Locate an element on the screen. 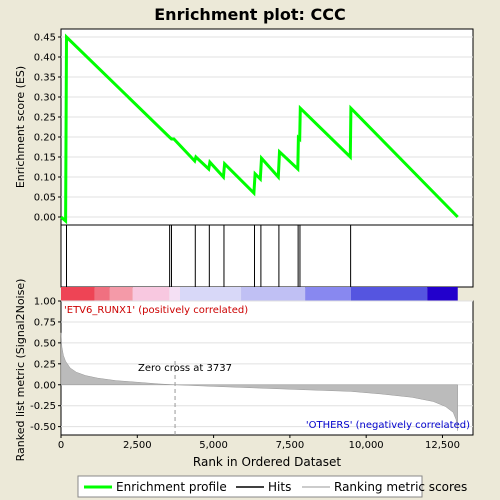 The image size is (500, 500). legend-enrichment-label: Enrichment profile is located at coordinates (171, 487).